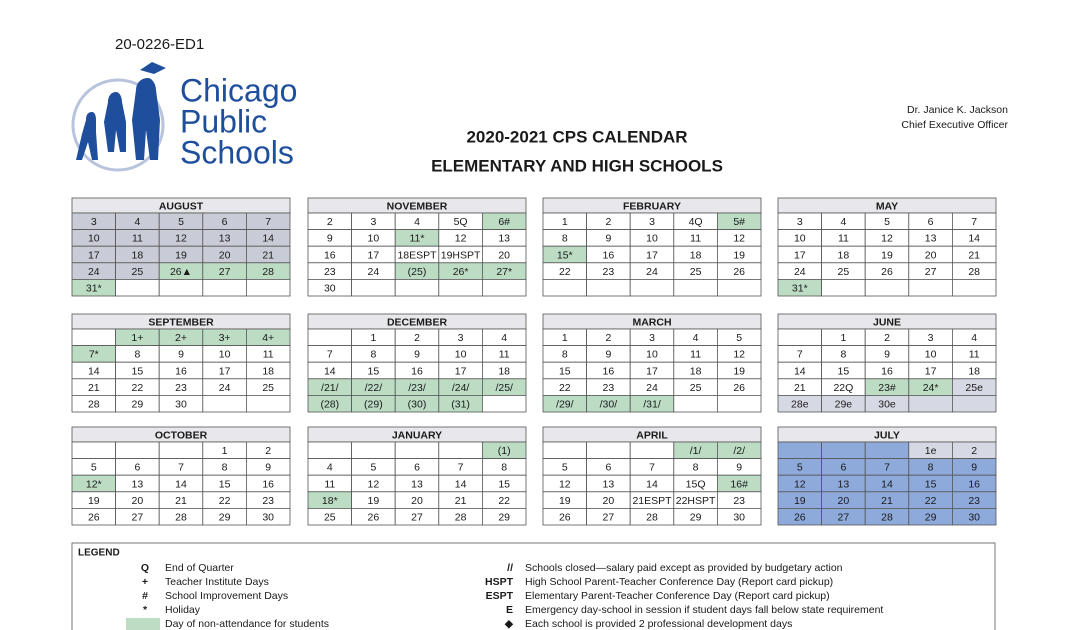 The image size is (1080, 630). What do you see at coordinates (145, 582) in the screenshot?
I see `legend-symbol: +` at bounding box center [145, 582].